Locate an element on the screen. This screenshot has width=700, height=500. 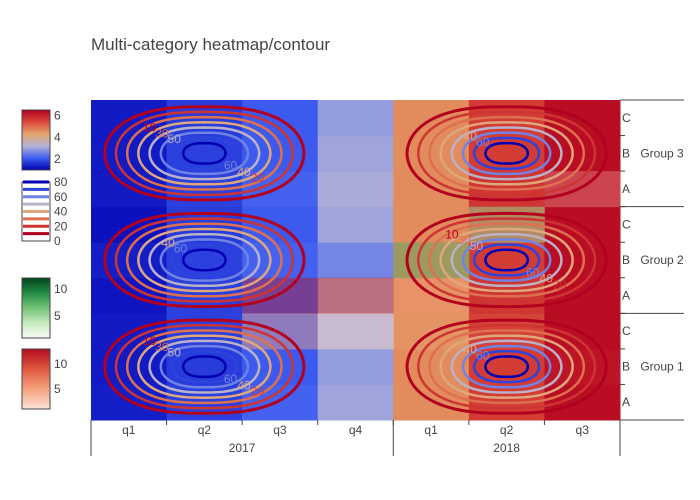
colorbar-tick: 0 is located at coordinates (57, 241).